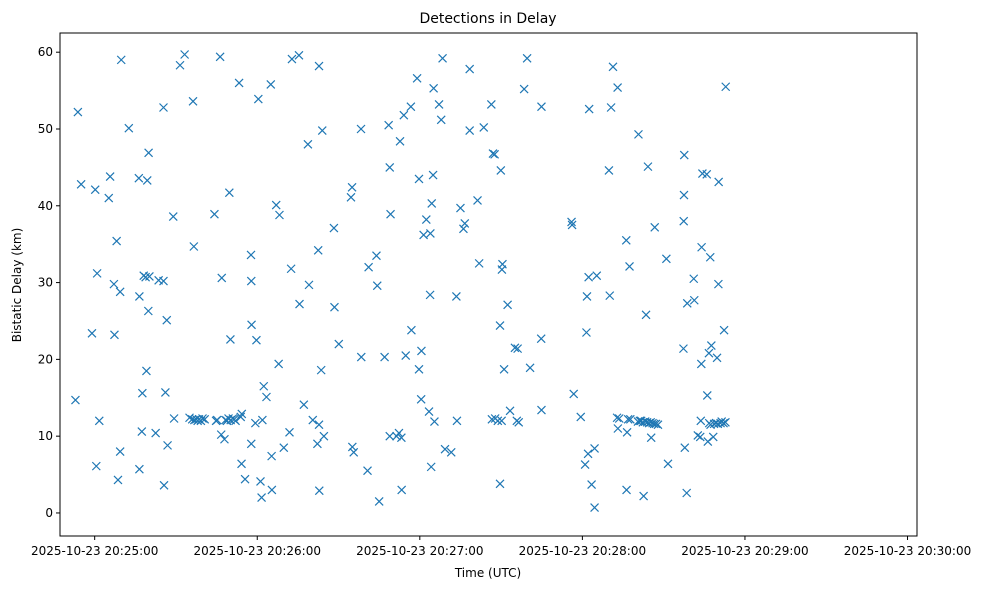 The image size is (988, 594). I want to click on y-tick-label: 0, so click(49, 513).